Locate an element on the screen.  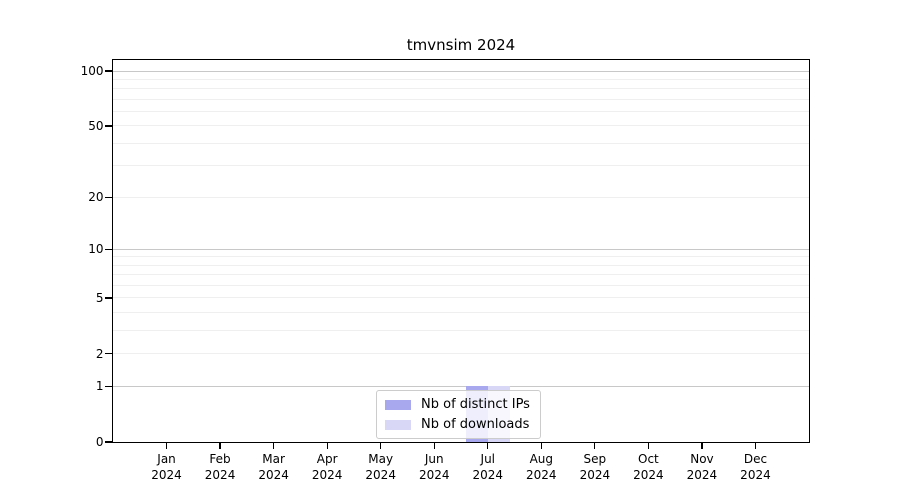
y-tick-label: 10 is located at coordinates (96, 249).